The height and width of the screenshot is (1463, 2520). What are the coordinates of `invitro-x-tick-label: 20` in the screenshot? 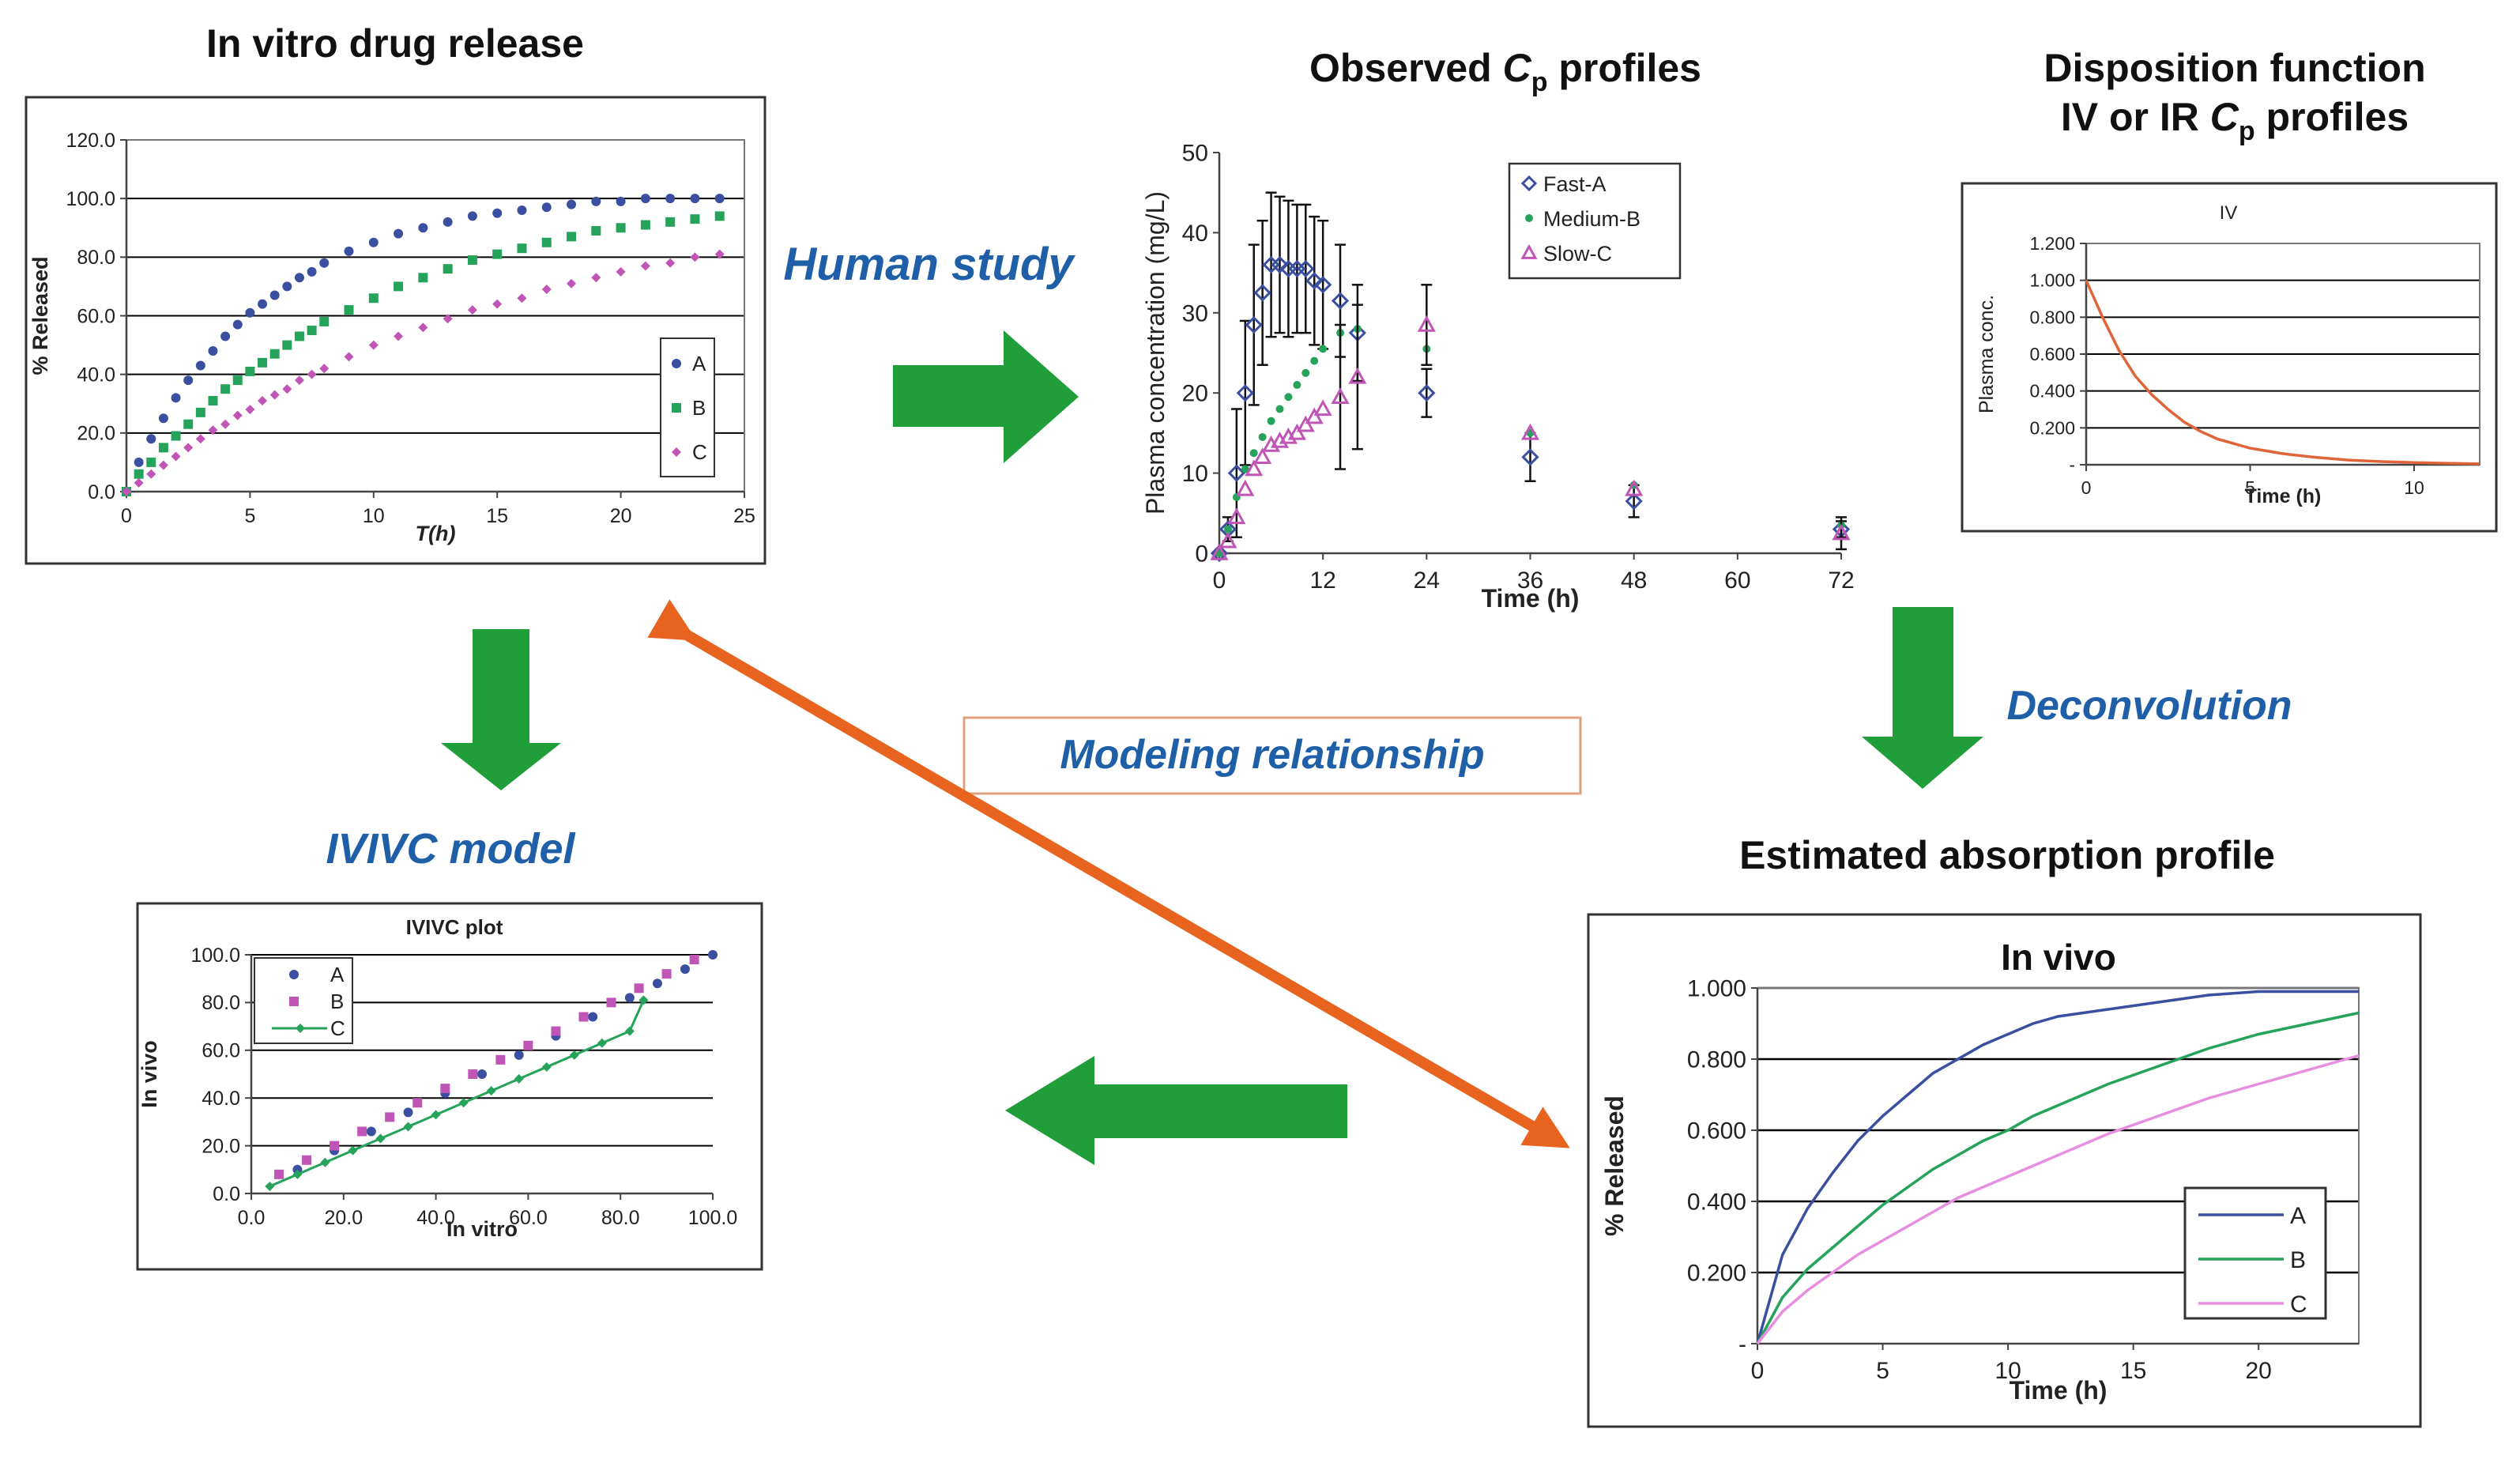 It's located at (621, 516).